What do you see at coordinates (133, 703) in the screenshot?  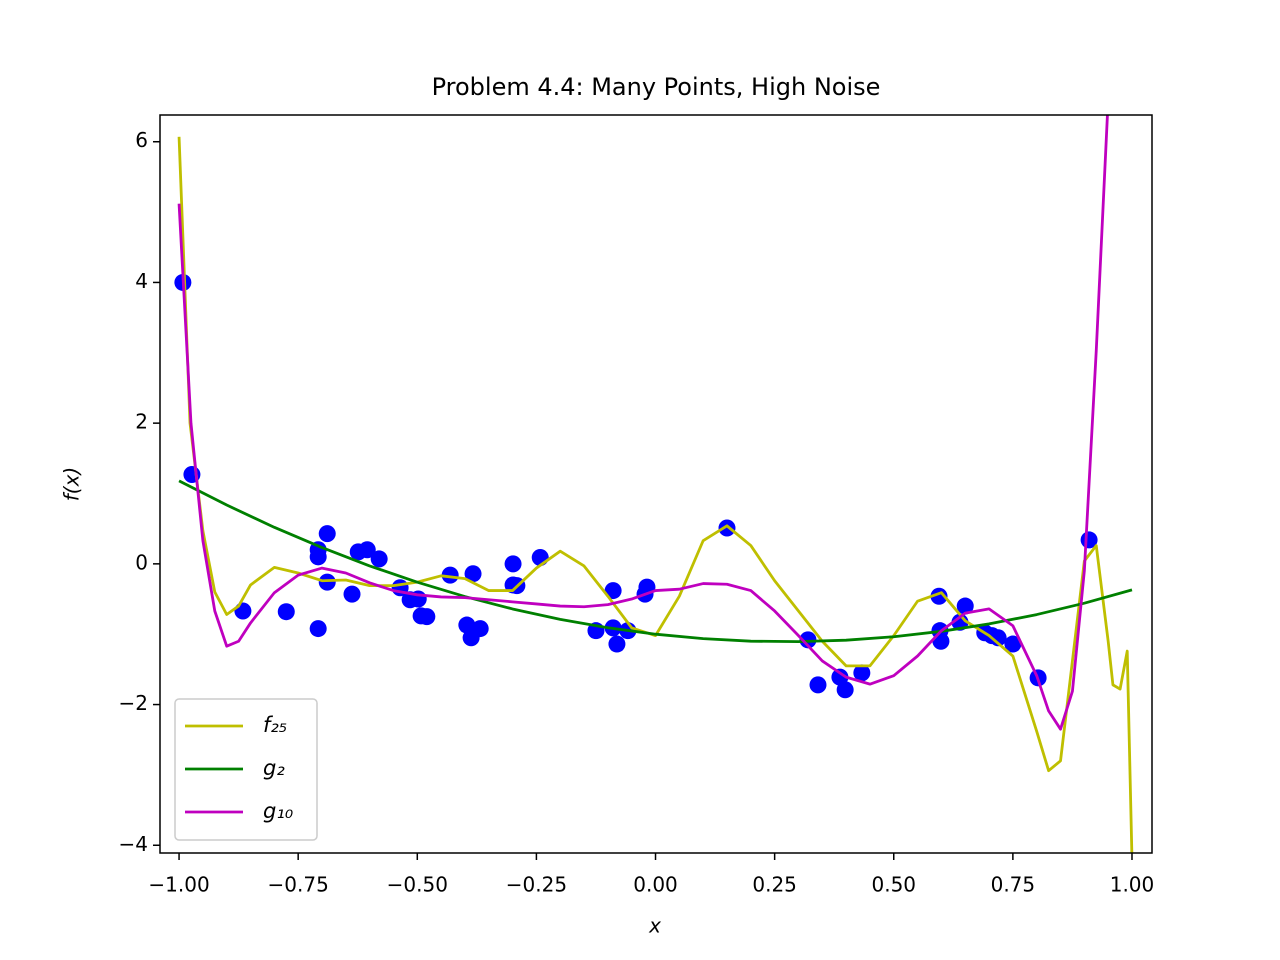 I see `y-tick-label: −2` at bounding box center [133, 703].